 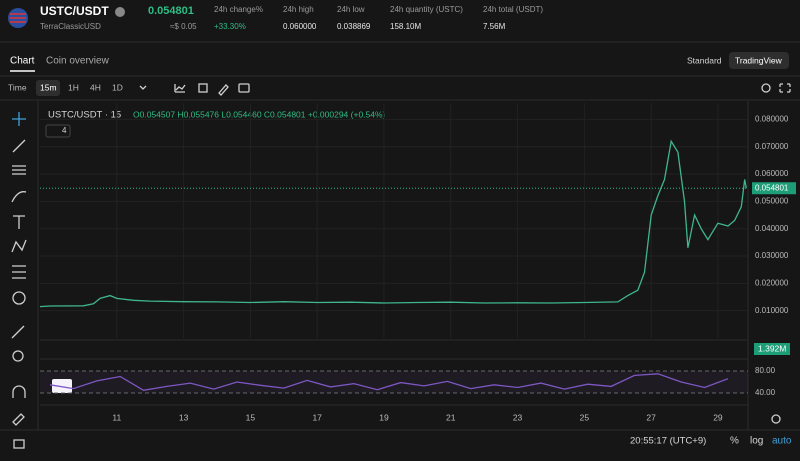 I want to click on y-tick-label: 0.030000, so click(x=772, y=255).